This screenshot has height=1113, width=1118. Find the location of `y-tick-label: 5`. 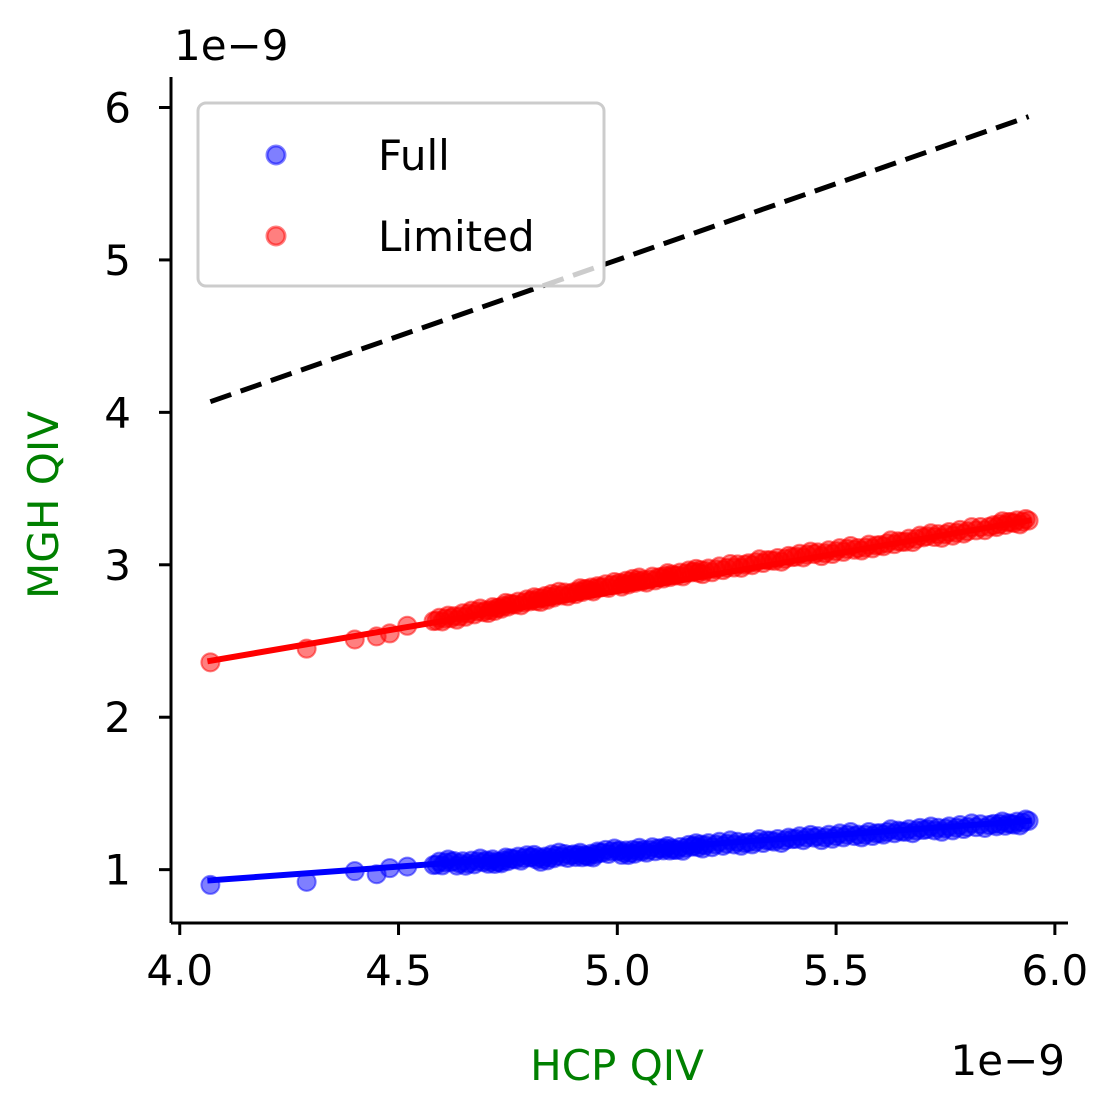

y-tick-label: 5 is located at coordinates (117, 260).